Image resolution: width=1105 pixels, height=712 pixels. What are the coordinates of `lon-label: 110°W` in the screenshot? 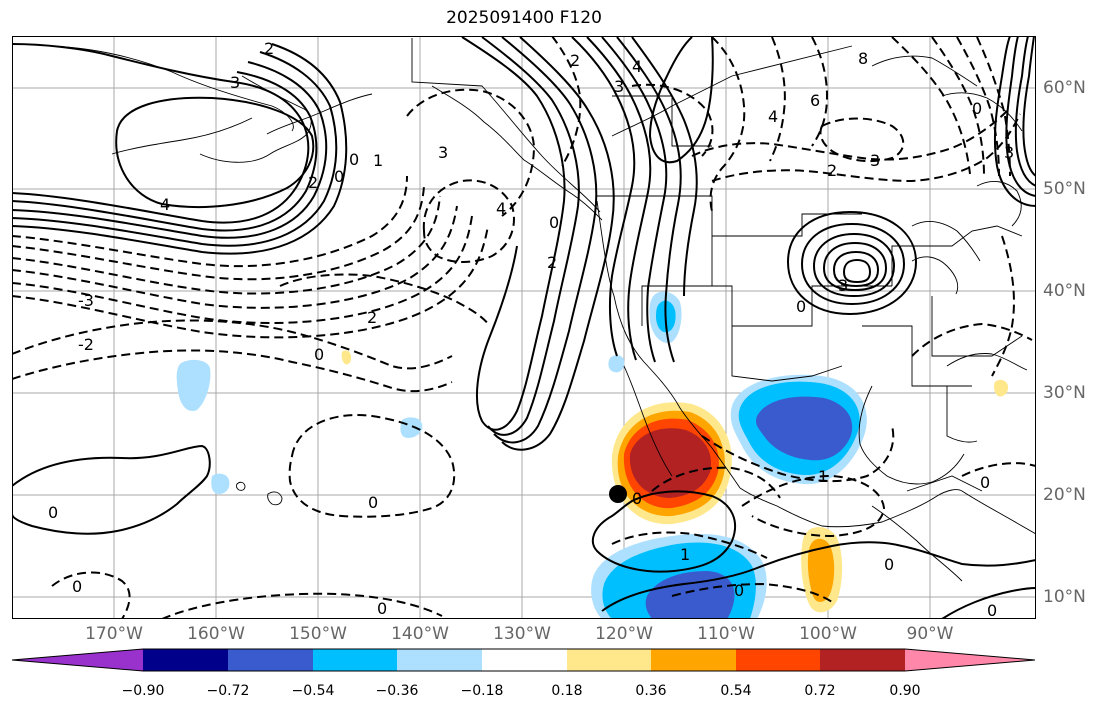 It's located at (726, 634).